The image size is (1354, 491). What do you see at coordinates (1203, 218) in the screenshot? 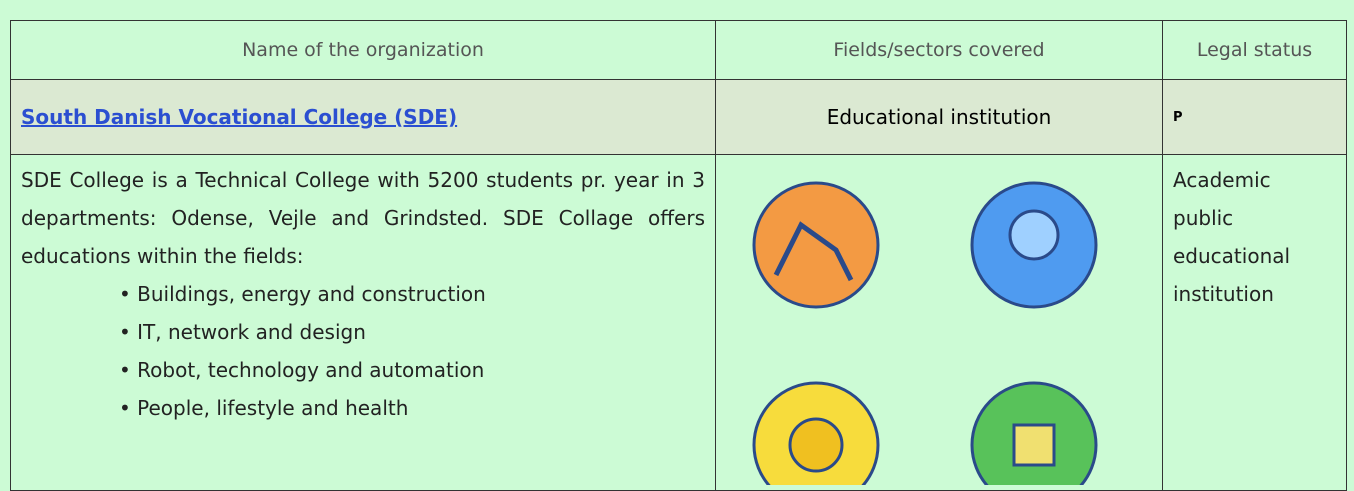
I see `legal-line: public` at bounding box center [1203, 218].